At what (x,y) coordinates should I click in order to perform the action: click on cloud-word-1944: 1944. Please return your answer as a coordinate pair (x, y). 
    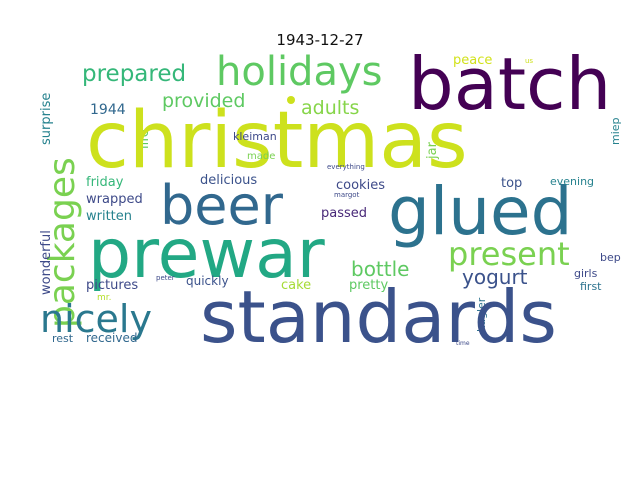
    Looking at the image, I should click on (108, 110).